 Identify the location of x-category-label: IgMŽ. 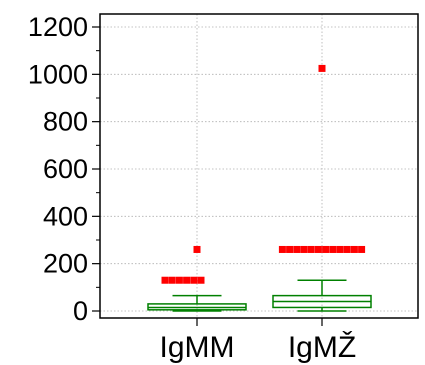
(322, 347).